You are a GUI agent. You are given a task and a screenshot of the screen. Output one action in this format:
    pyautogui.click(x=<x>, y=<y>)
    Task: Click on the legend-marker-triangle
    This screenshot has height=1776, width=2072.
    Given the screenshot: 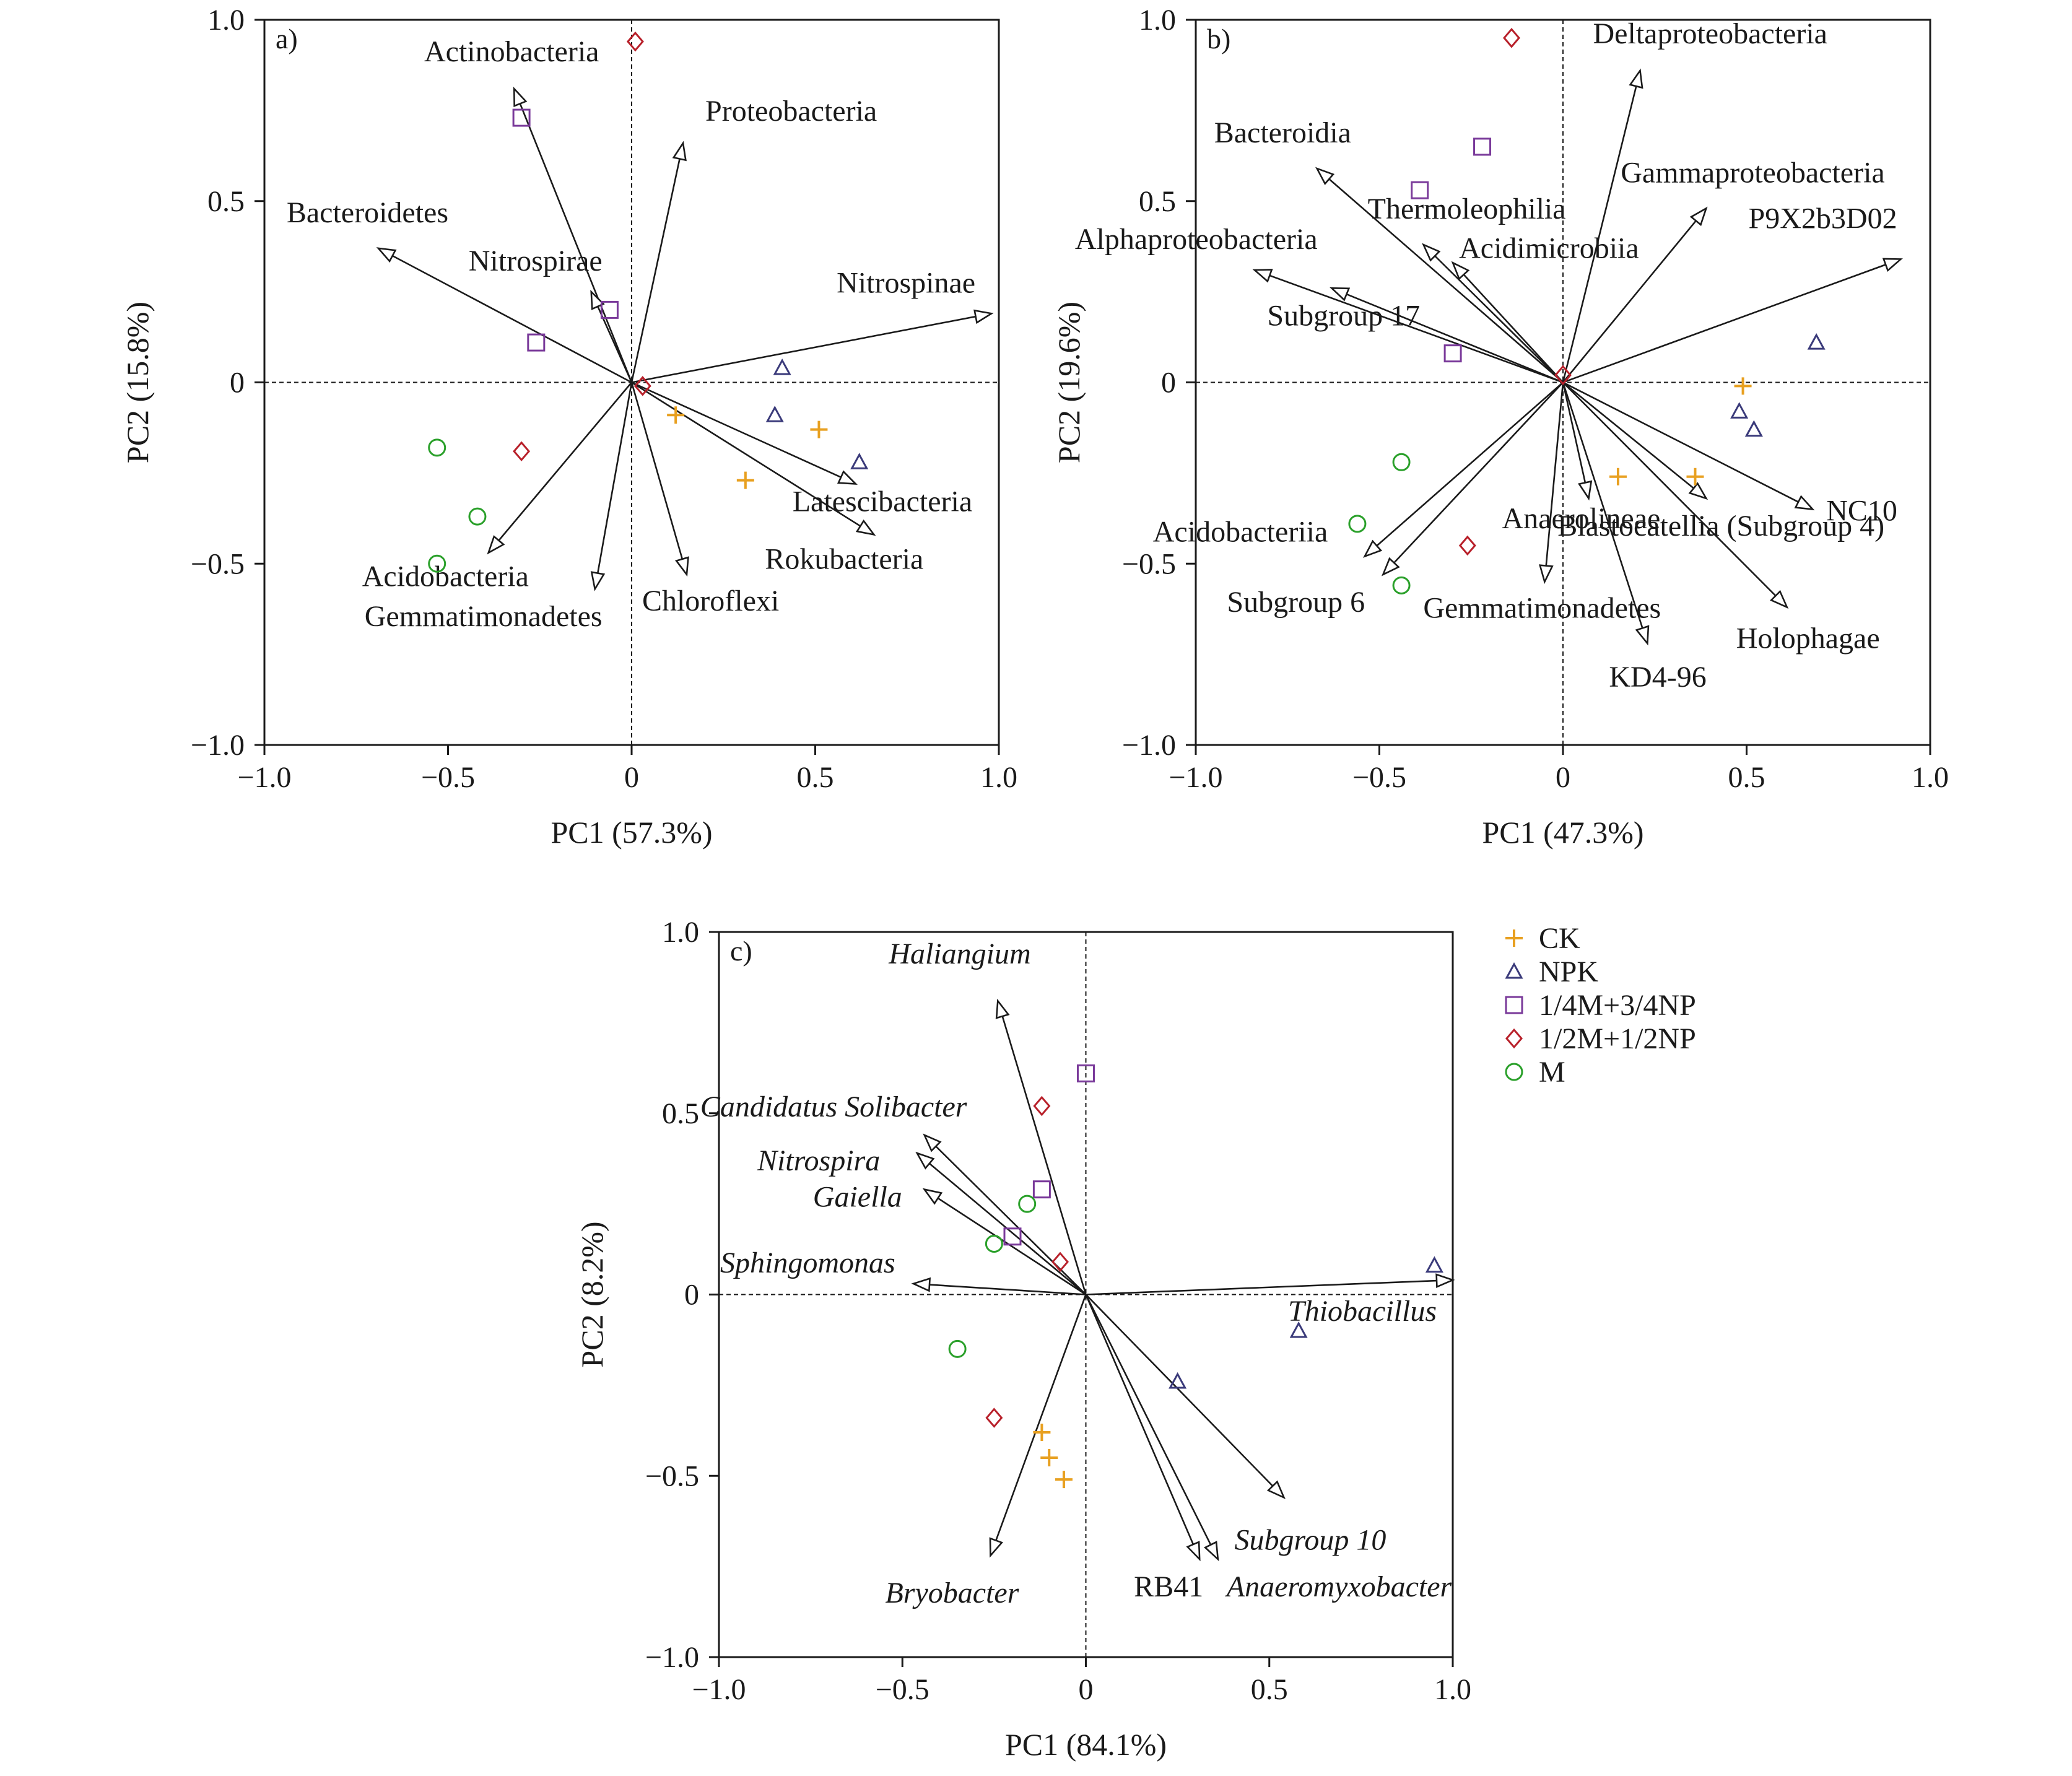 What is the action you would take?
    pyautogui.click(x=1514, y=970)
    